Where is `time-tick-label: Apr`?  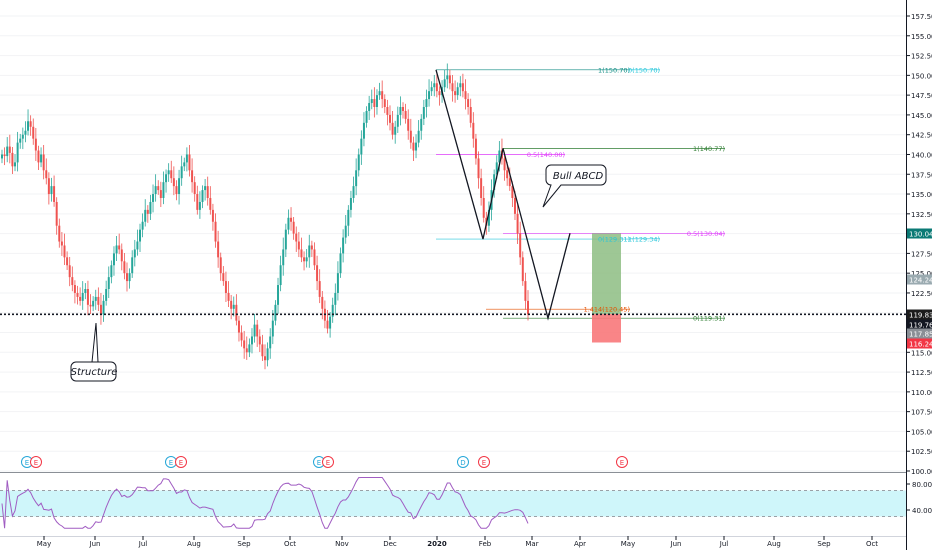
time-tick-label: Apr is located at coordinates (580, 544).